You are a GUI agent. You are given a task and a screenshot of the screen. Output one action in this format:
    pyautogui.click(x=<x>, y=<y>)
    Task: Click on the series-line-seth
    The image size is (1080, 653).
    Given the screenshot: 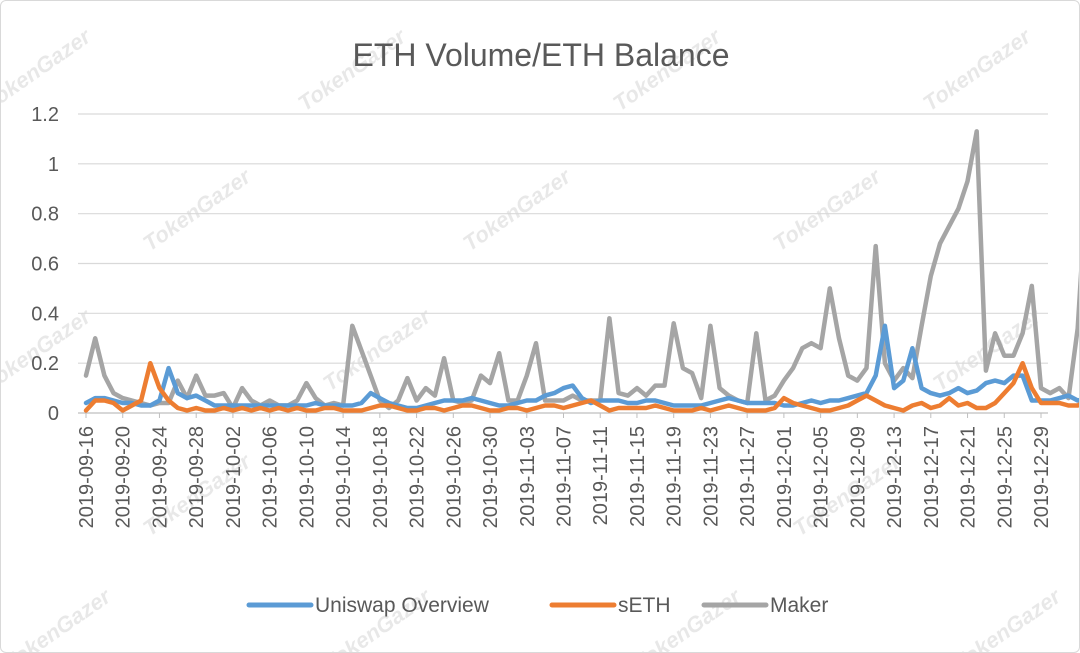 What is the action you would take?
    pyautogui.click(x=581, y=386)
    